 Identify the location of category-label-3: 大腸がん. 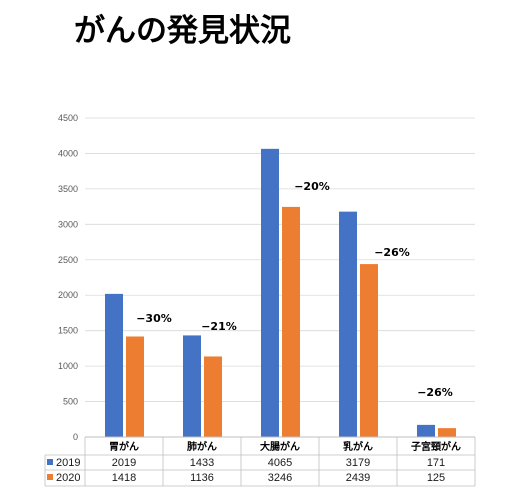
(280, 446).